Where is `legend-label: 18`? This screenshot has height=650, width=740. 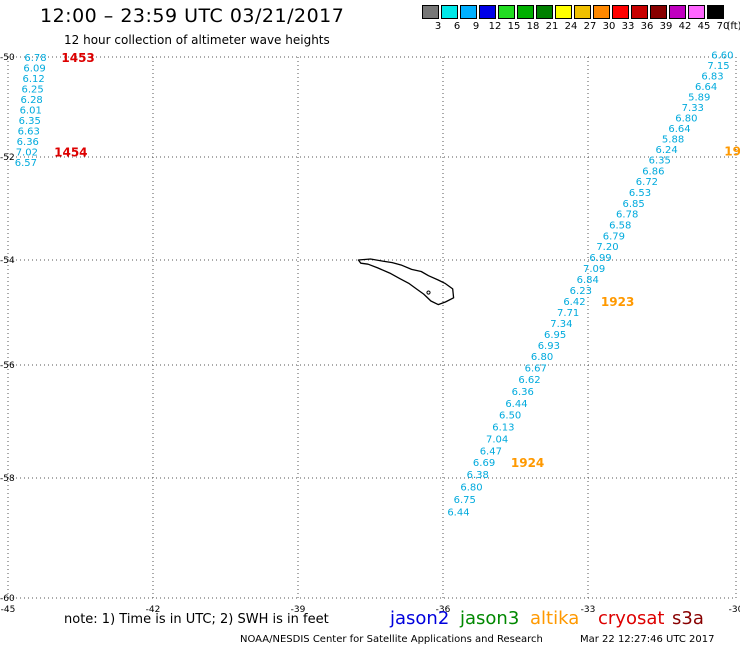
legend-label: 18 is located at coordinates (533, 26).